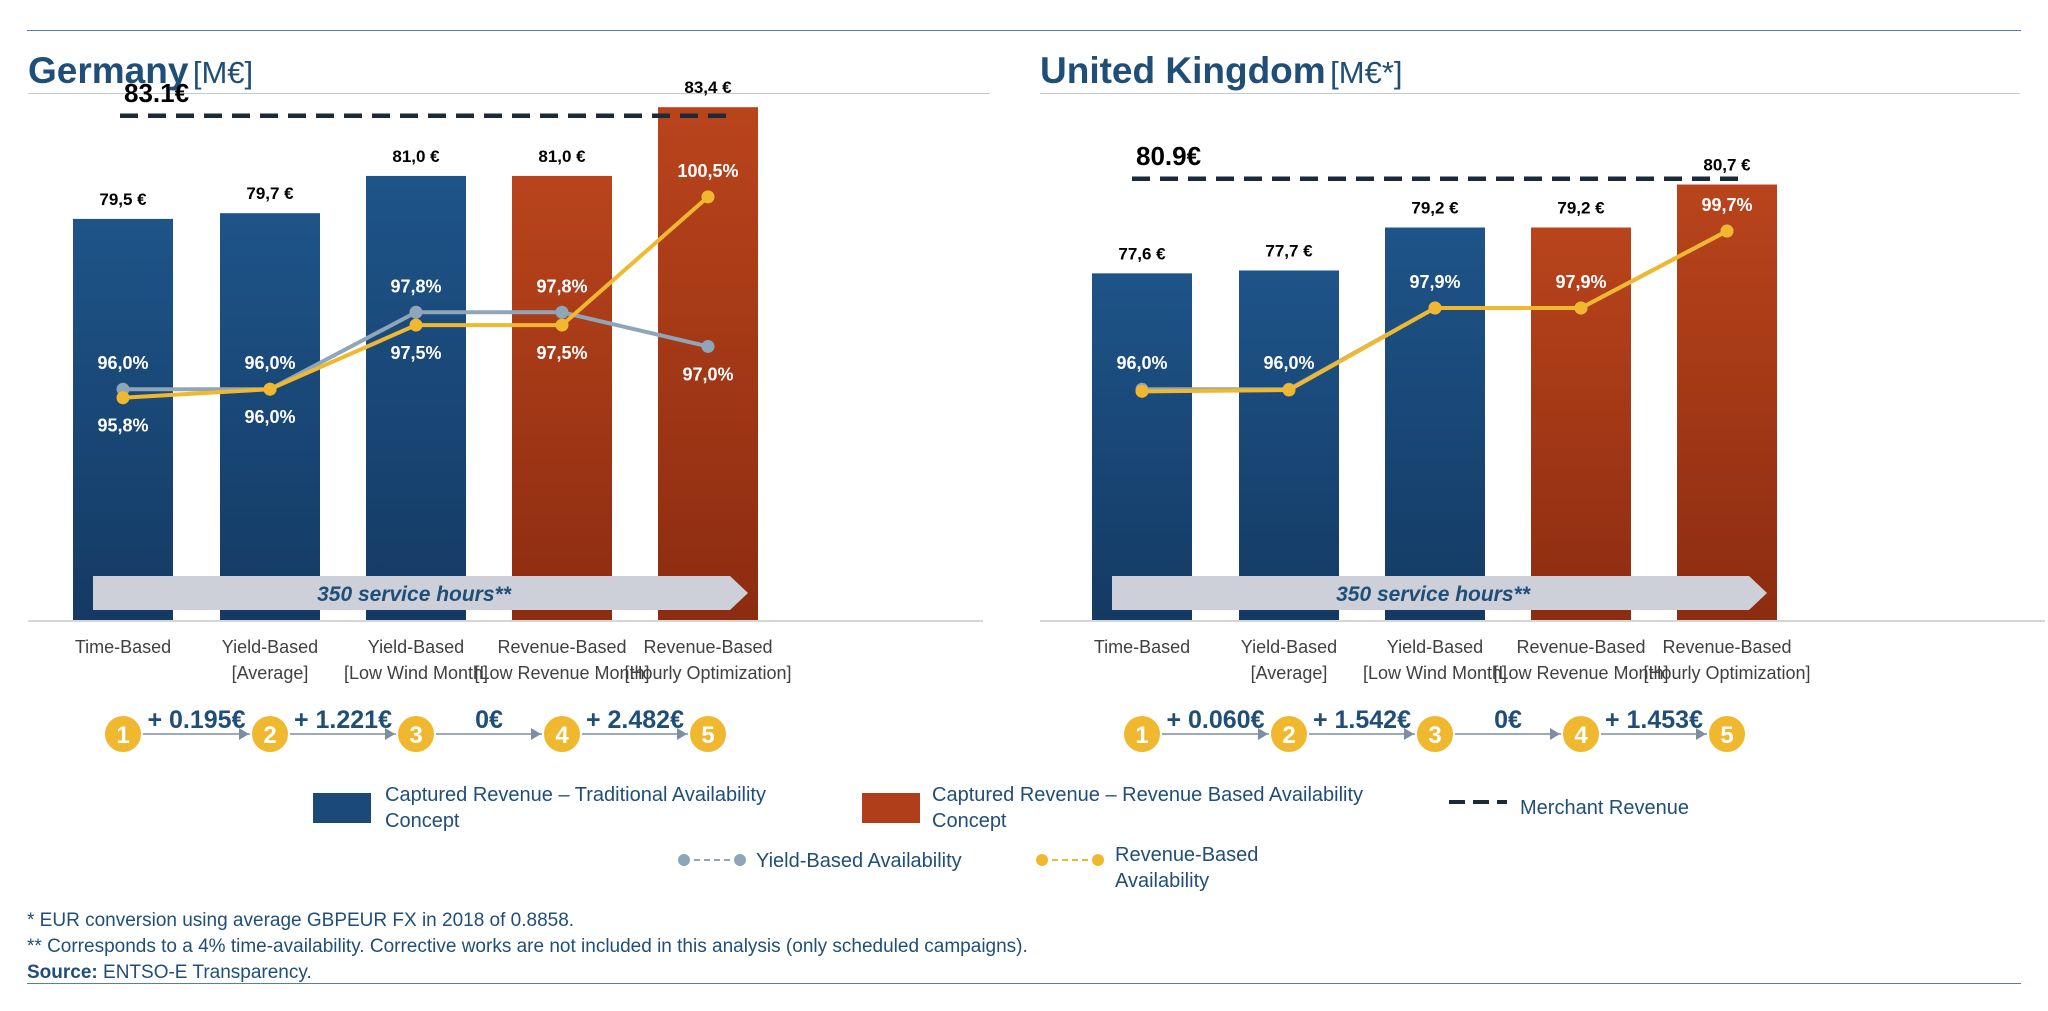  What do you see at coordinates (1024, 983) in the screenshot?
I see `bottom-rule` at bounding box center [1024, 983].